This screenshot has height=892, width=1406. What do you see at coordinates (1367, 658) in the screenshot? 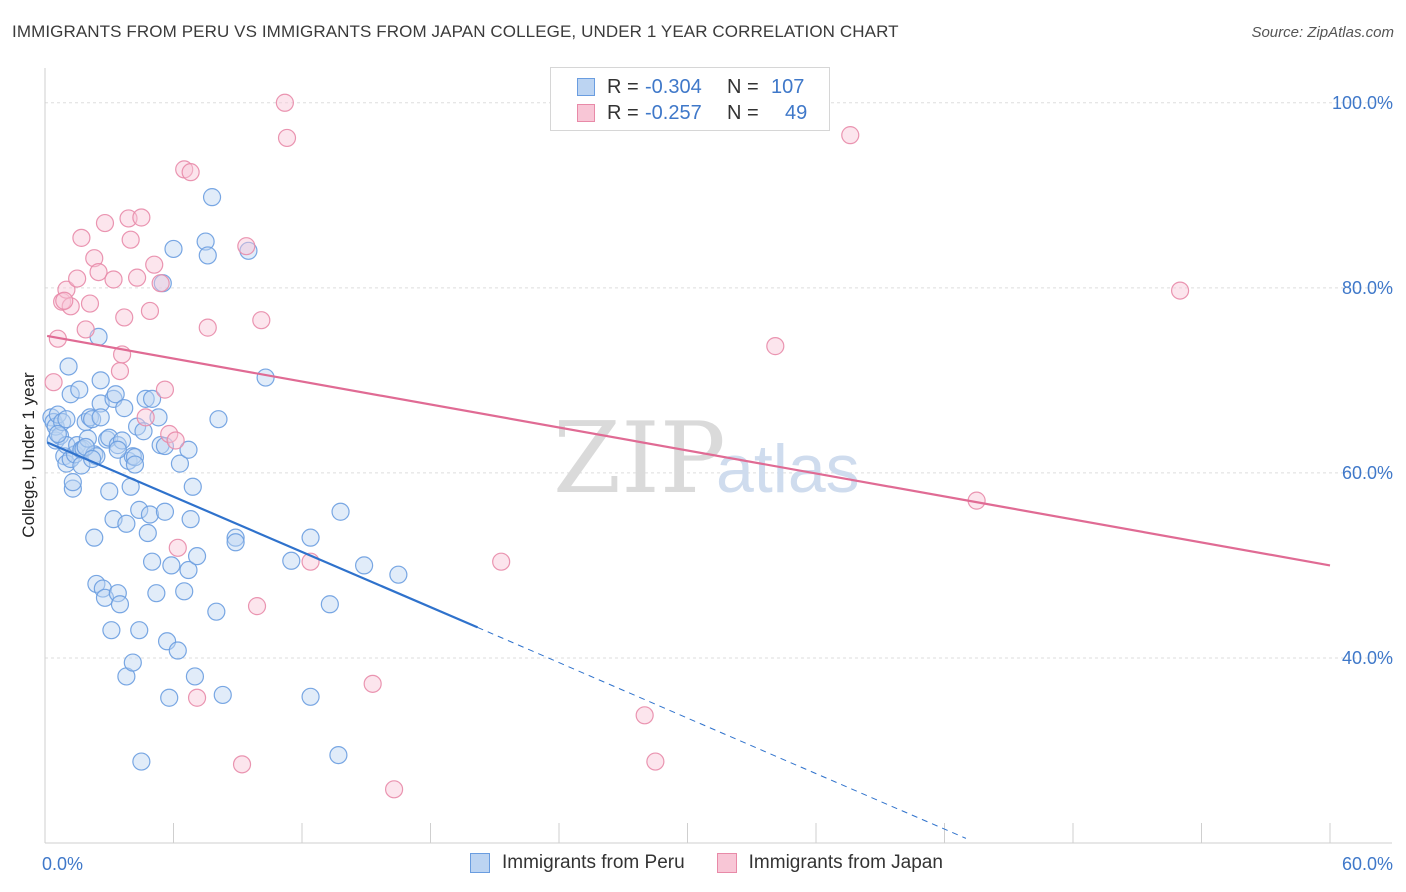
I see `y-tick-label: 40.0%` at bounding box center [1367, 658].